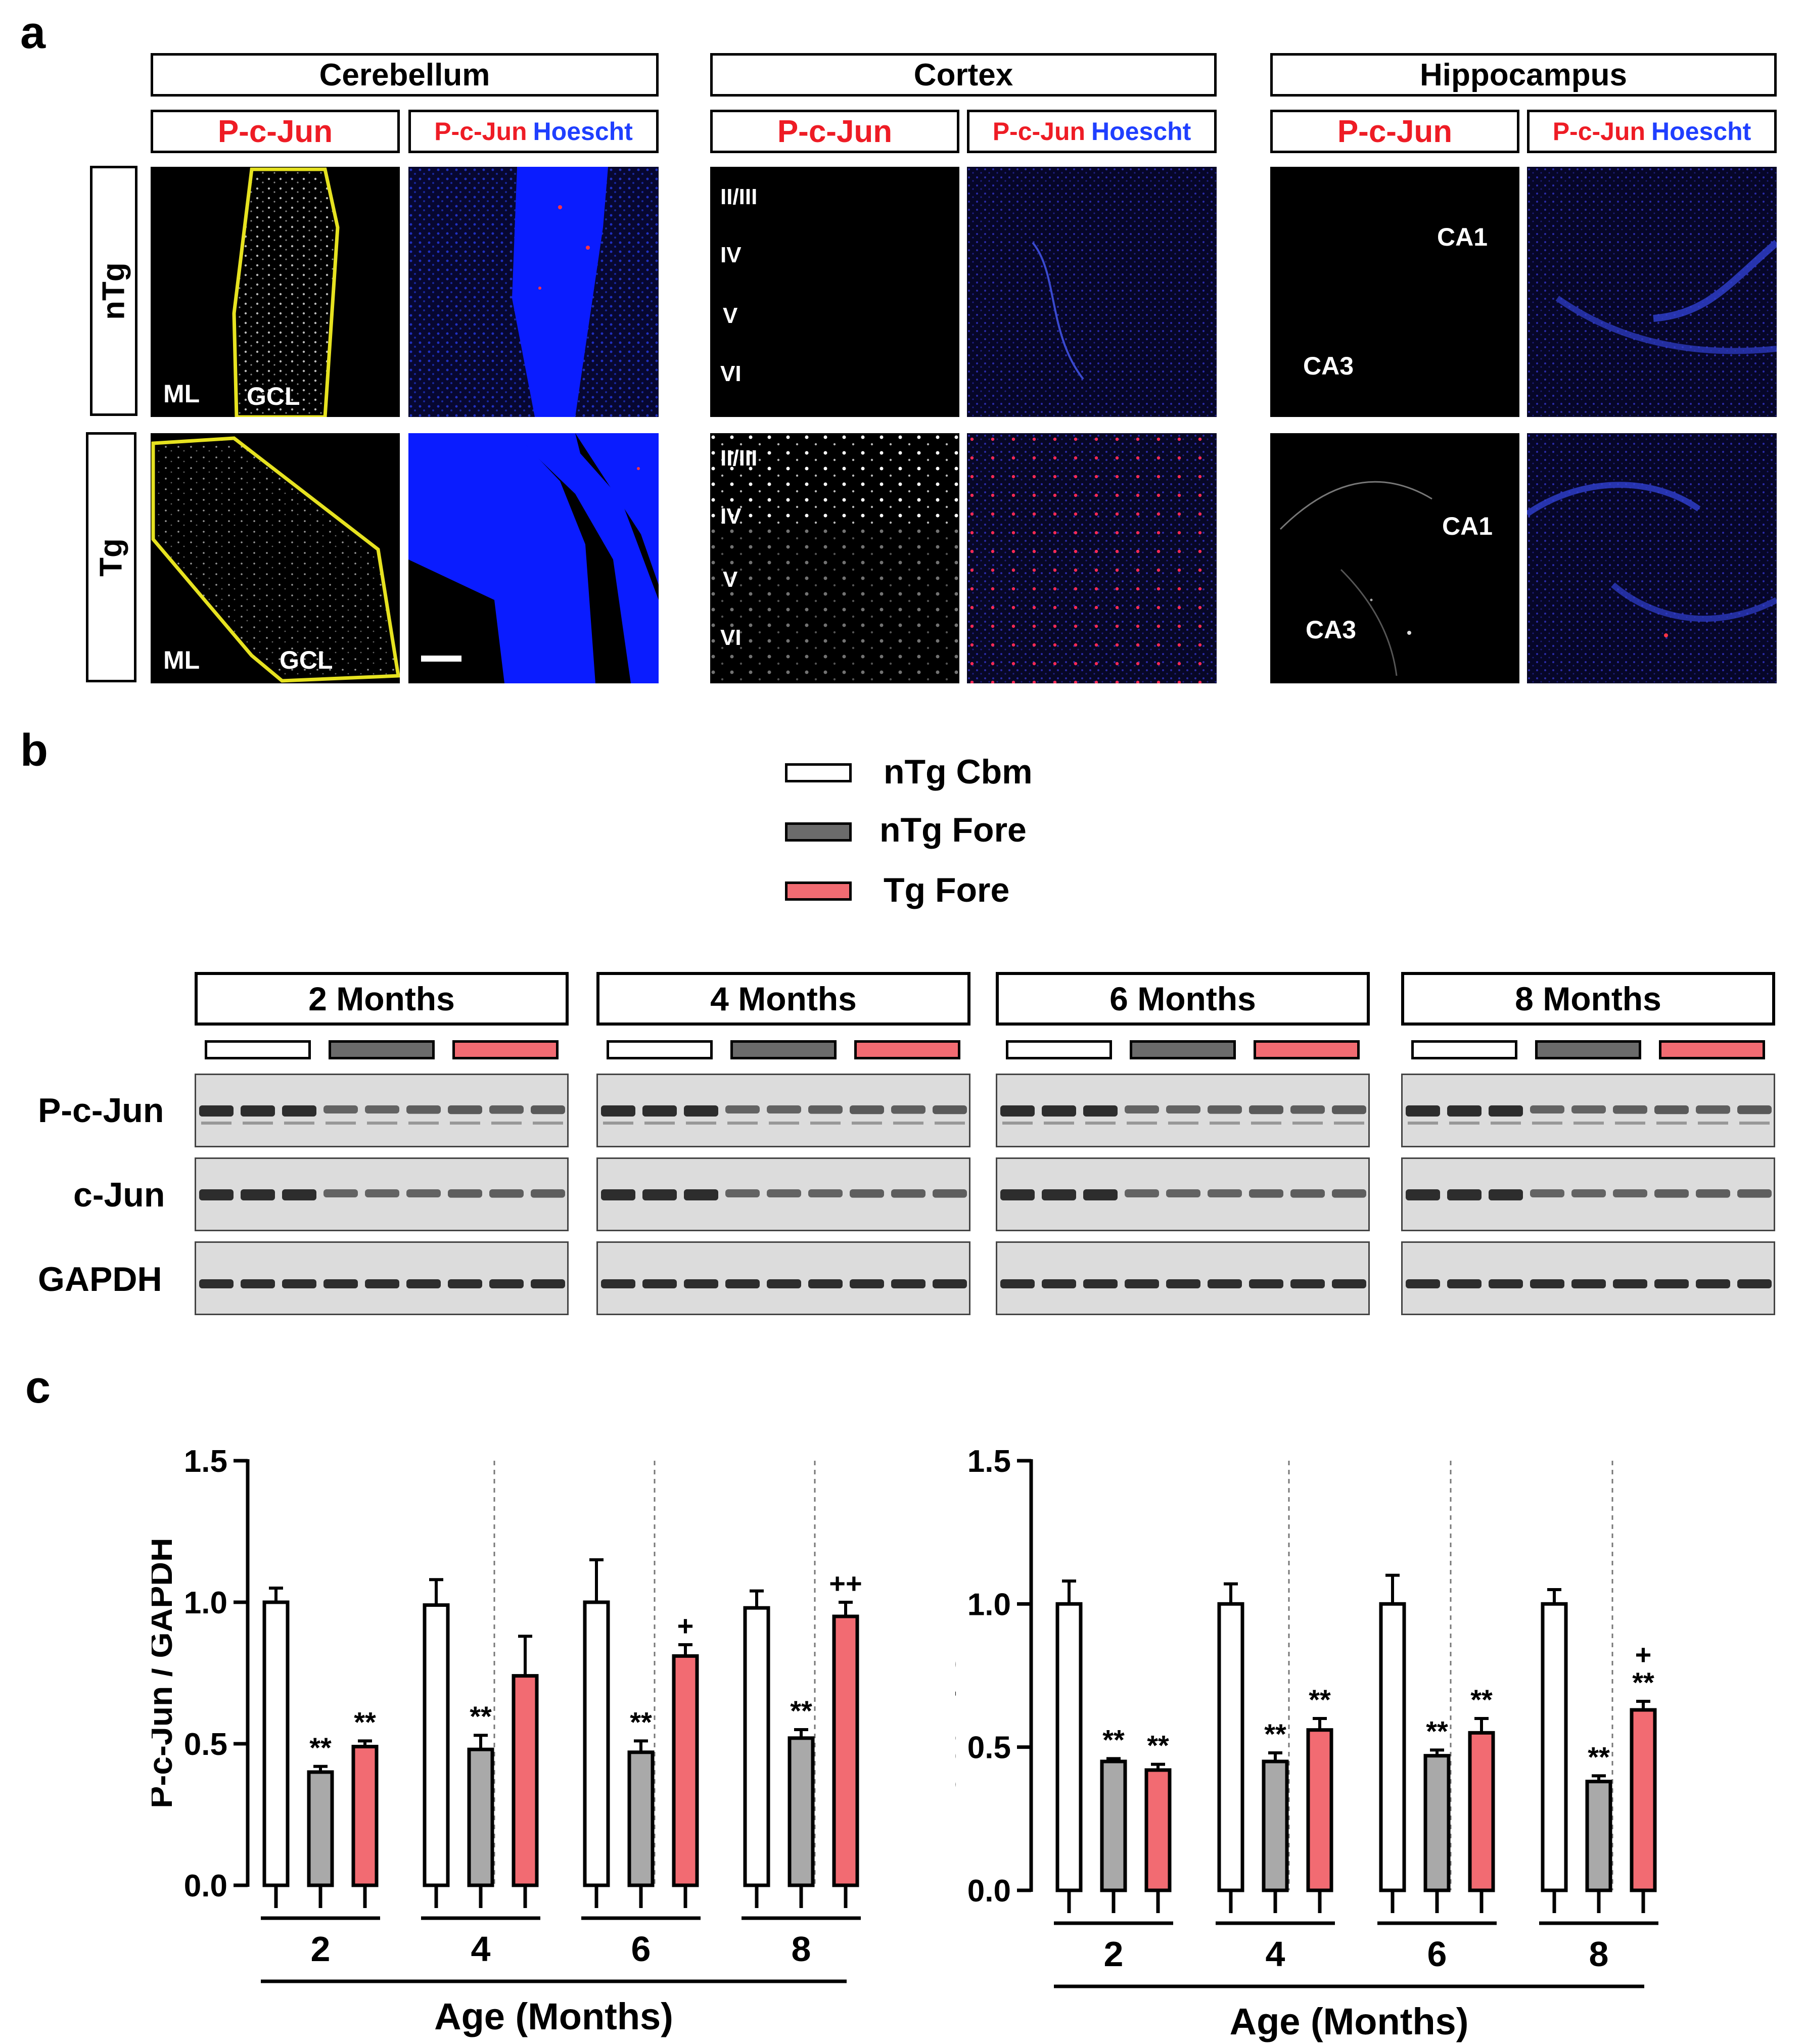 The height and width of the screenshot is (2044, 1805). What do you see at coordinates (206, 1744) in the screenshot?
I see `y-tick-label: 0.5` at bounding box center [206, 1744].